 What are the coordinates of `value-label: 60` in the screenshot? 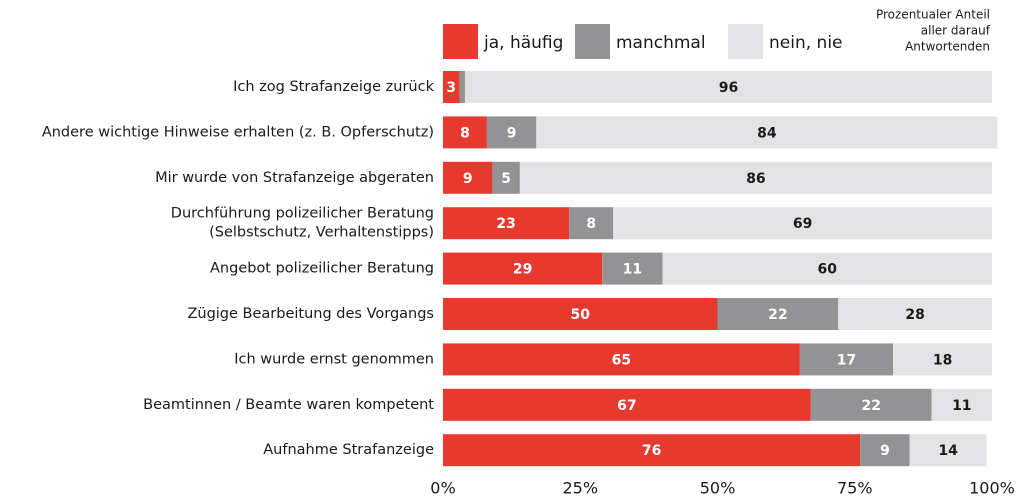 It's located at (828, 270).